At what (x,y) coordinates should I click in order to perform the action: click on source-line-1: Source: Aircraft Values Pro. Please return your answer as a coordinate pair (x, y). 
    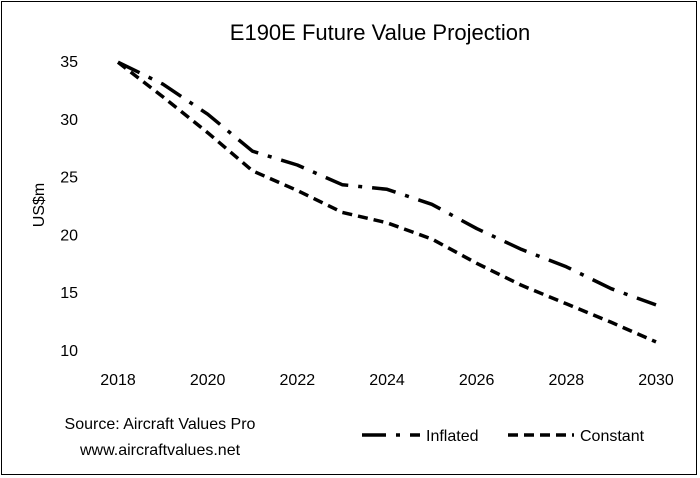
    Looking at the image, I should click on (160, 424).